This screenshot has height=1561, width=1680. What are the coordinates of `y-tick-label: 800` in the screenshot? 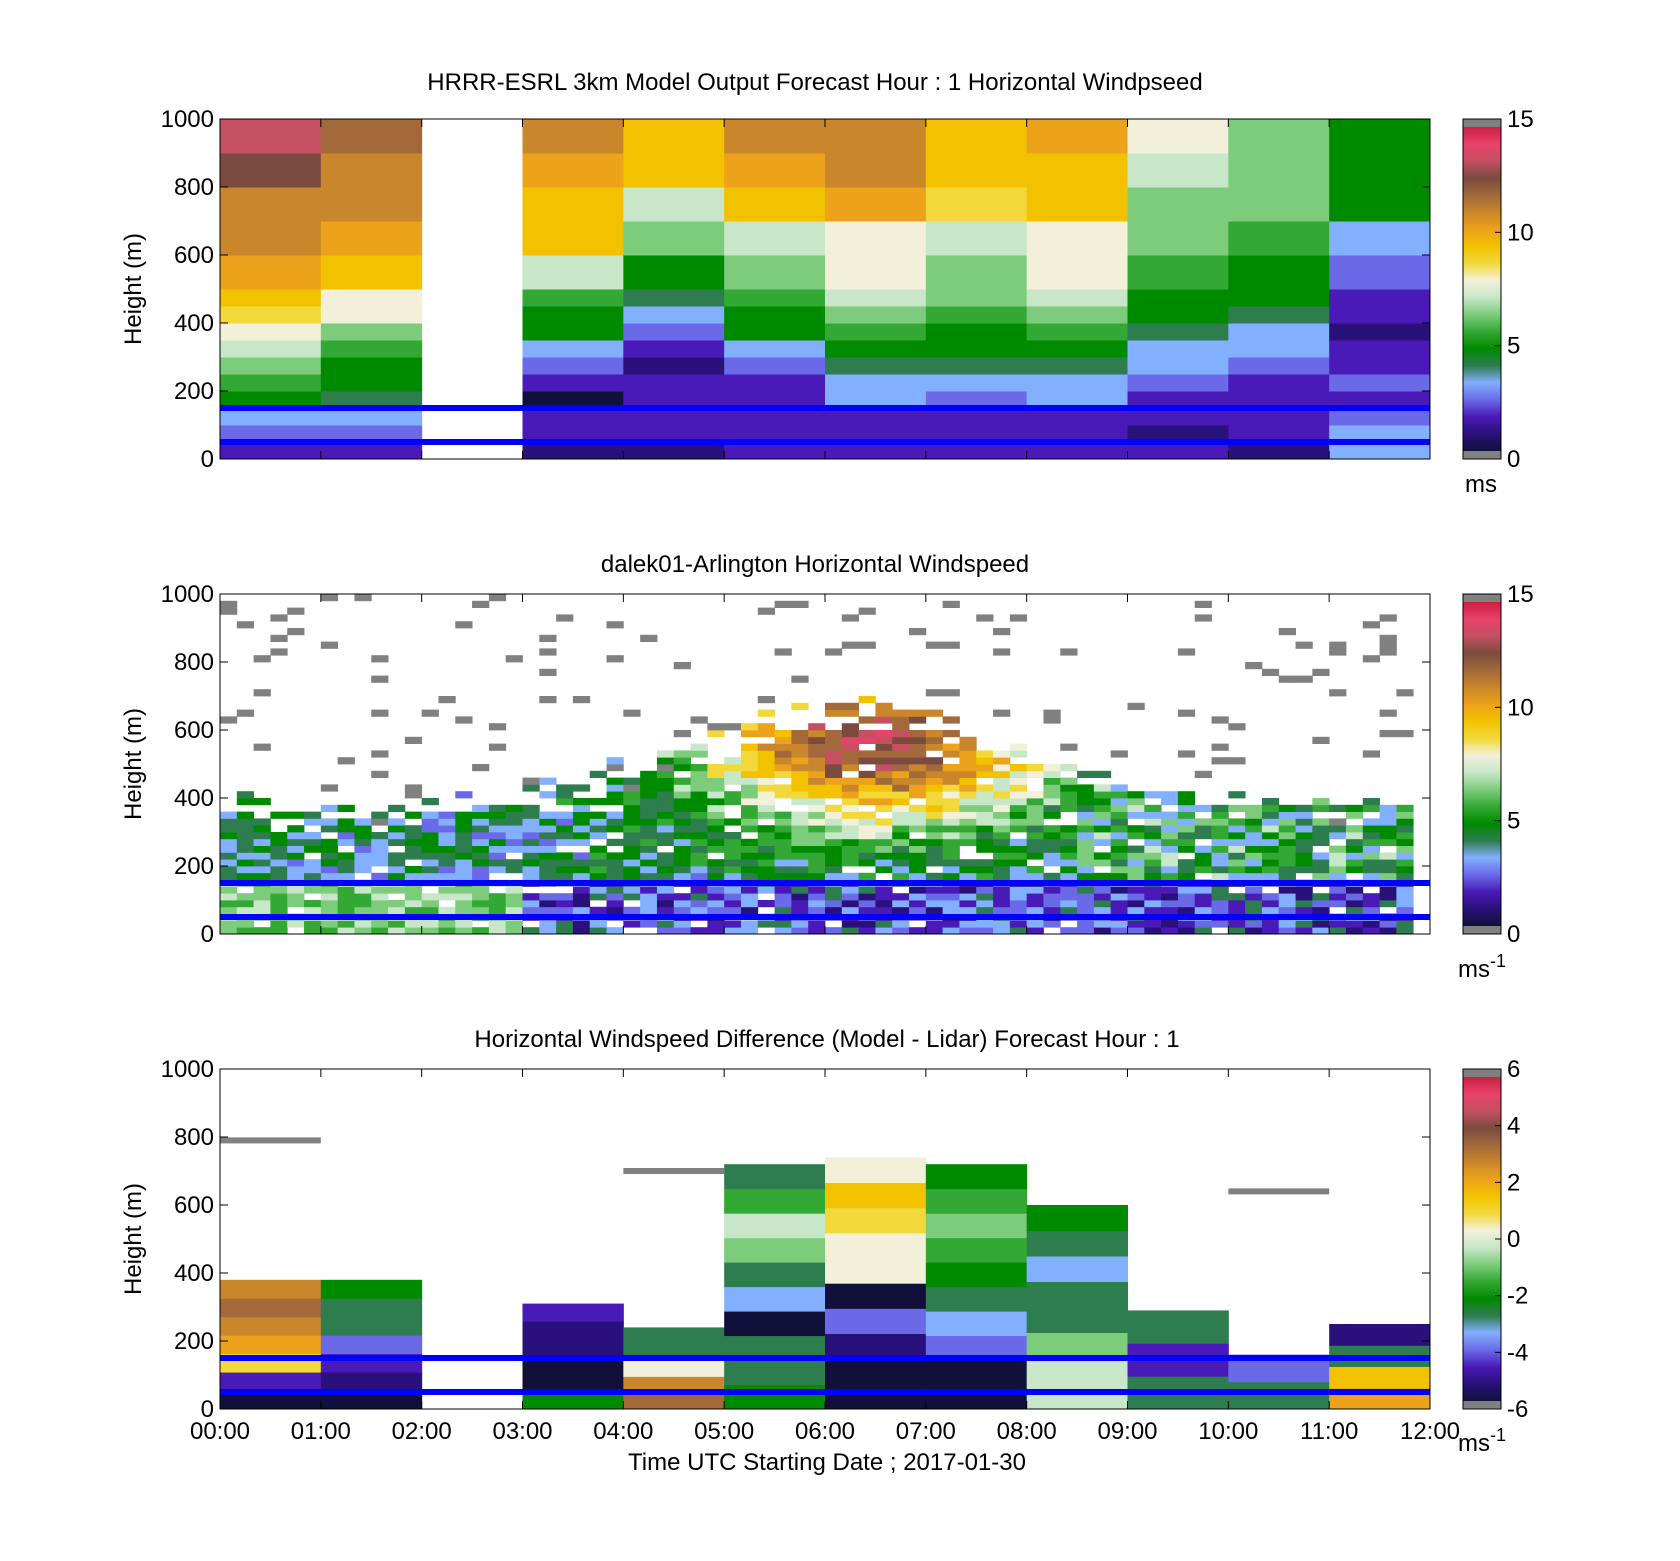 It's located at (194, 662).